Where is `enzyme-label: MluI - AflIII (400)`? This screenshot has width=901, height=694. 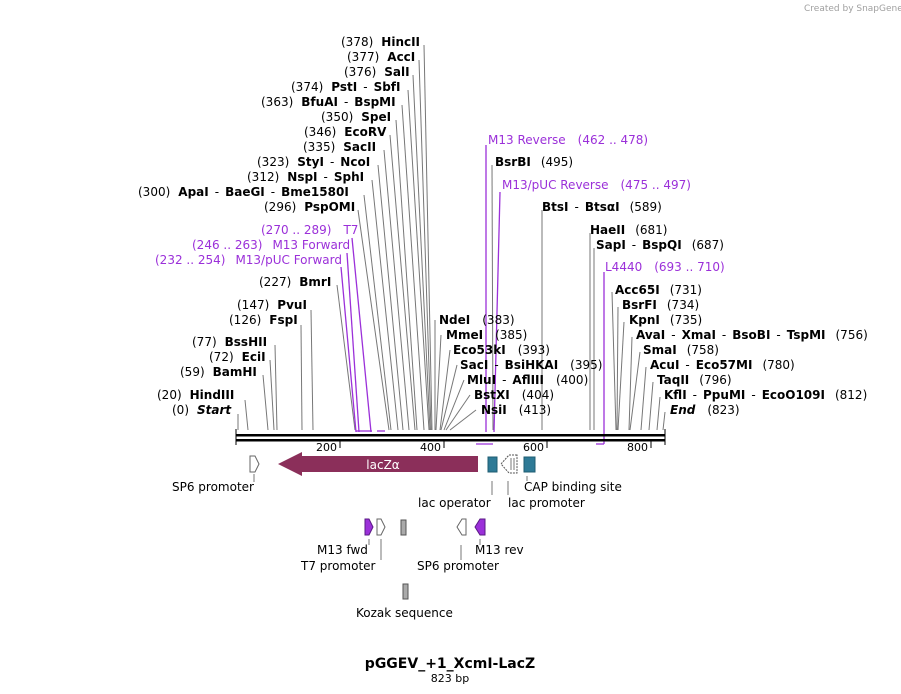
enzyme-label: MluI - AflIII (400) is located at coordinates (527, 380).